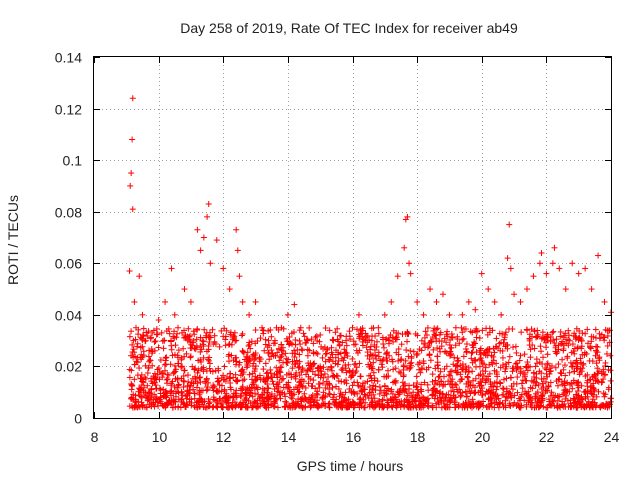  What do you see at coordinates (354, 437) in the screenshot?
I see `x-tick-label: 16` at bounding box center [354, 437].